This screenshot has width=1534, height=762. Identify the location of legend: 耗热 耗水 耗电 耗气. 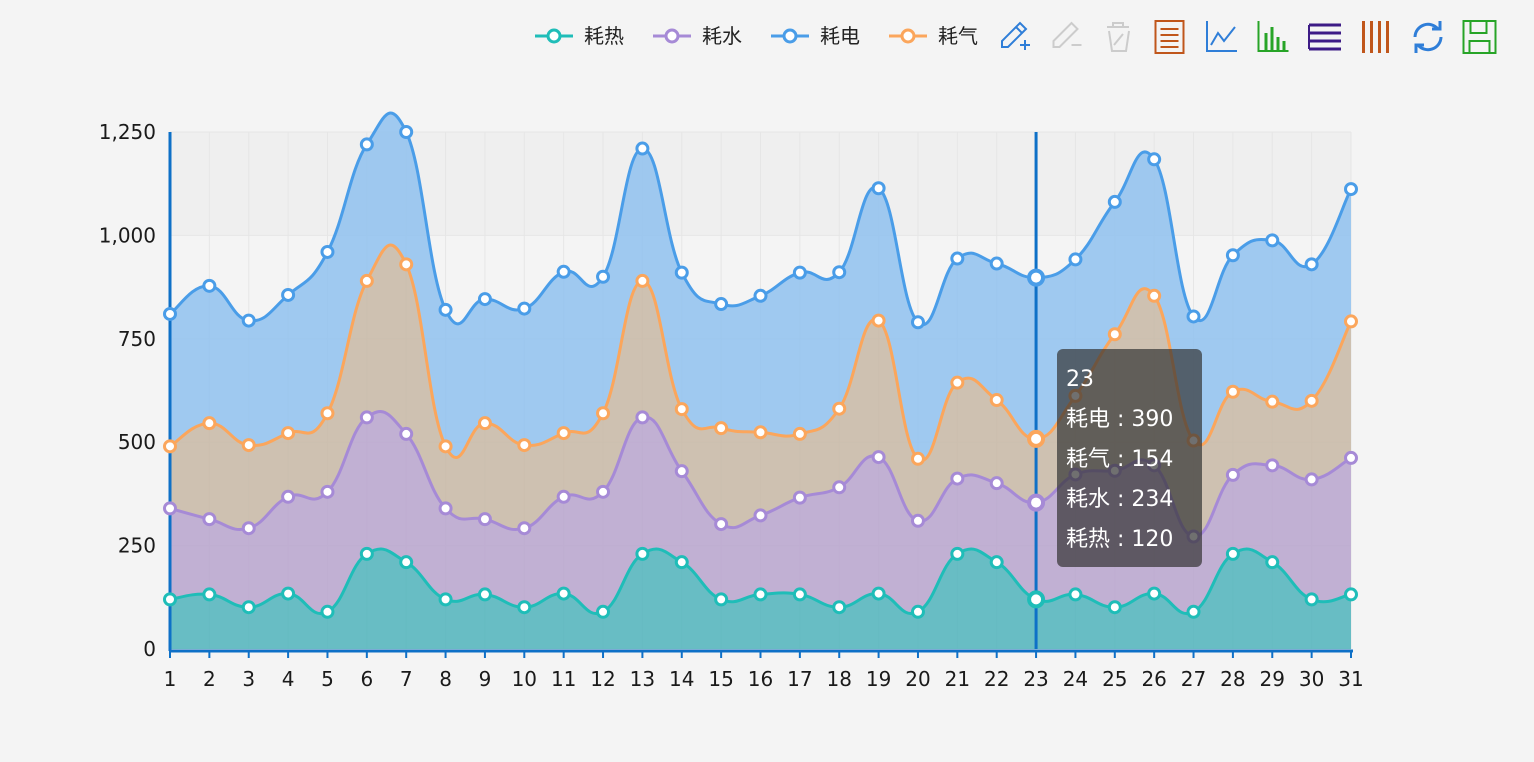
(756, 36).